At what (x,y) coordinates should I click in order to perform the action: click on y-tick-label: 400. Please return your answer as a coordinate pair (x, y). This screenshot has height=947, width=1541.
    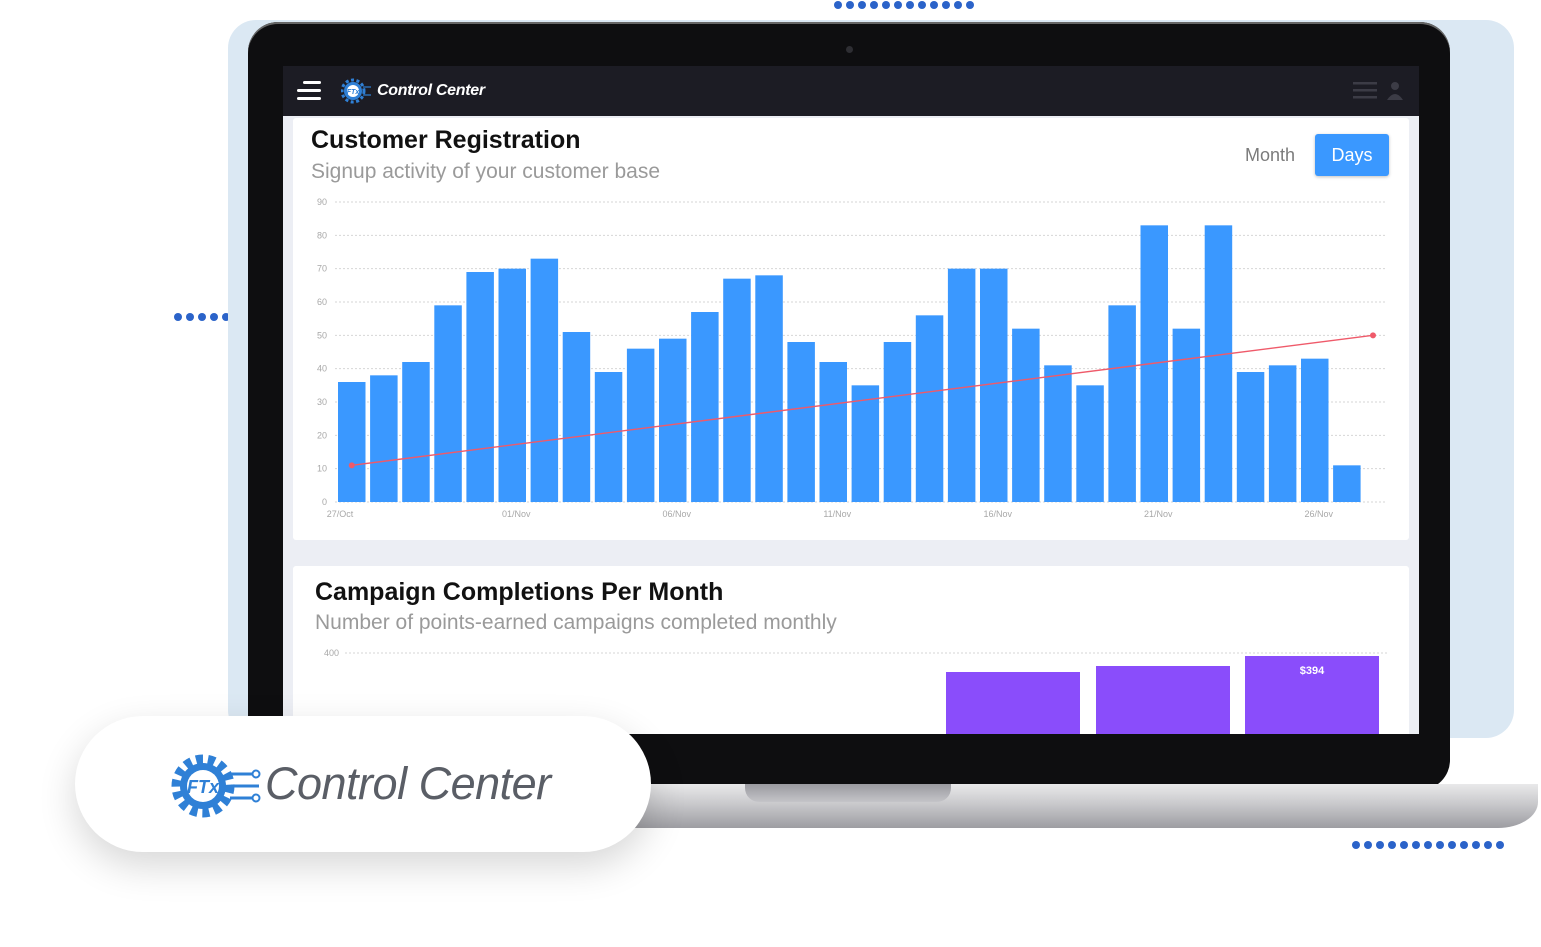
    Looking at the image, I should click on (331, 653).